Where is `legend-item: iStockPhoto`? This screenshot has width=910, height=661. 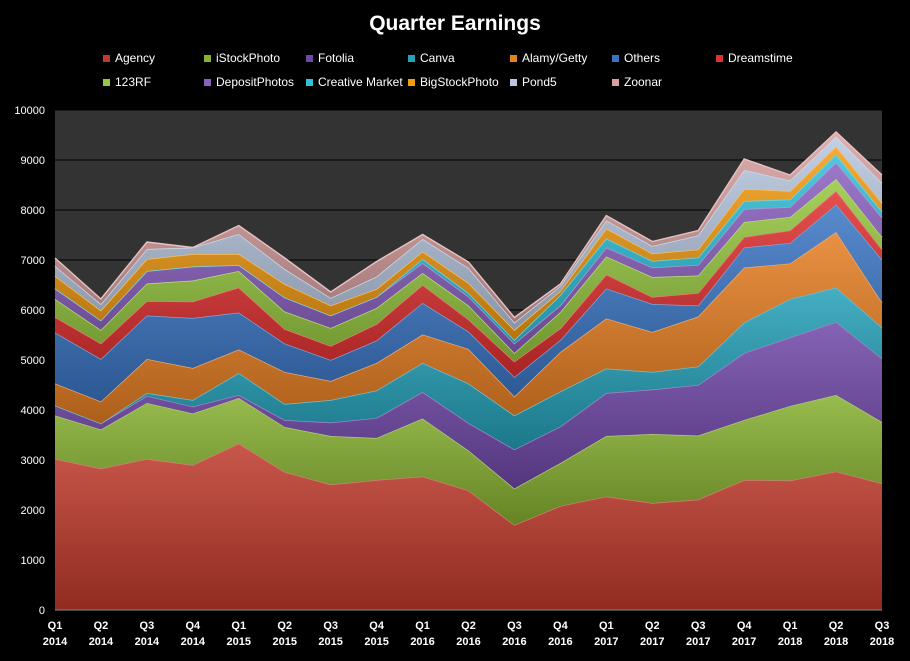
legend-item: iStockPhoto is located at coordinates (242, 58).